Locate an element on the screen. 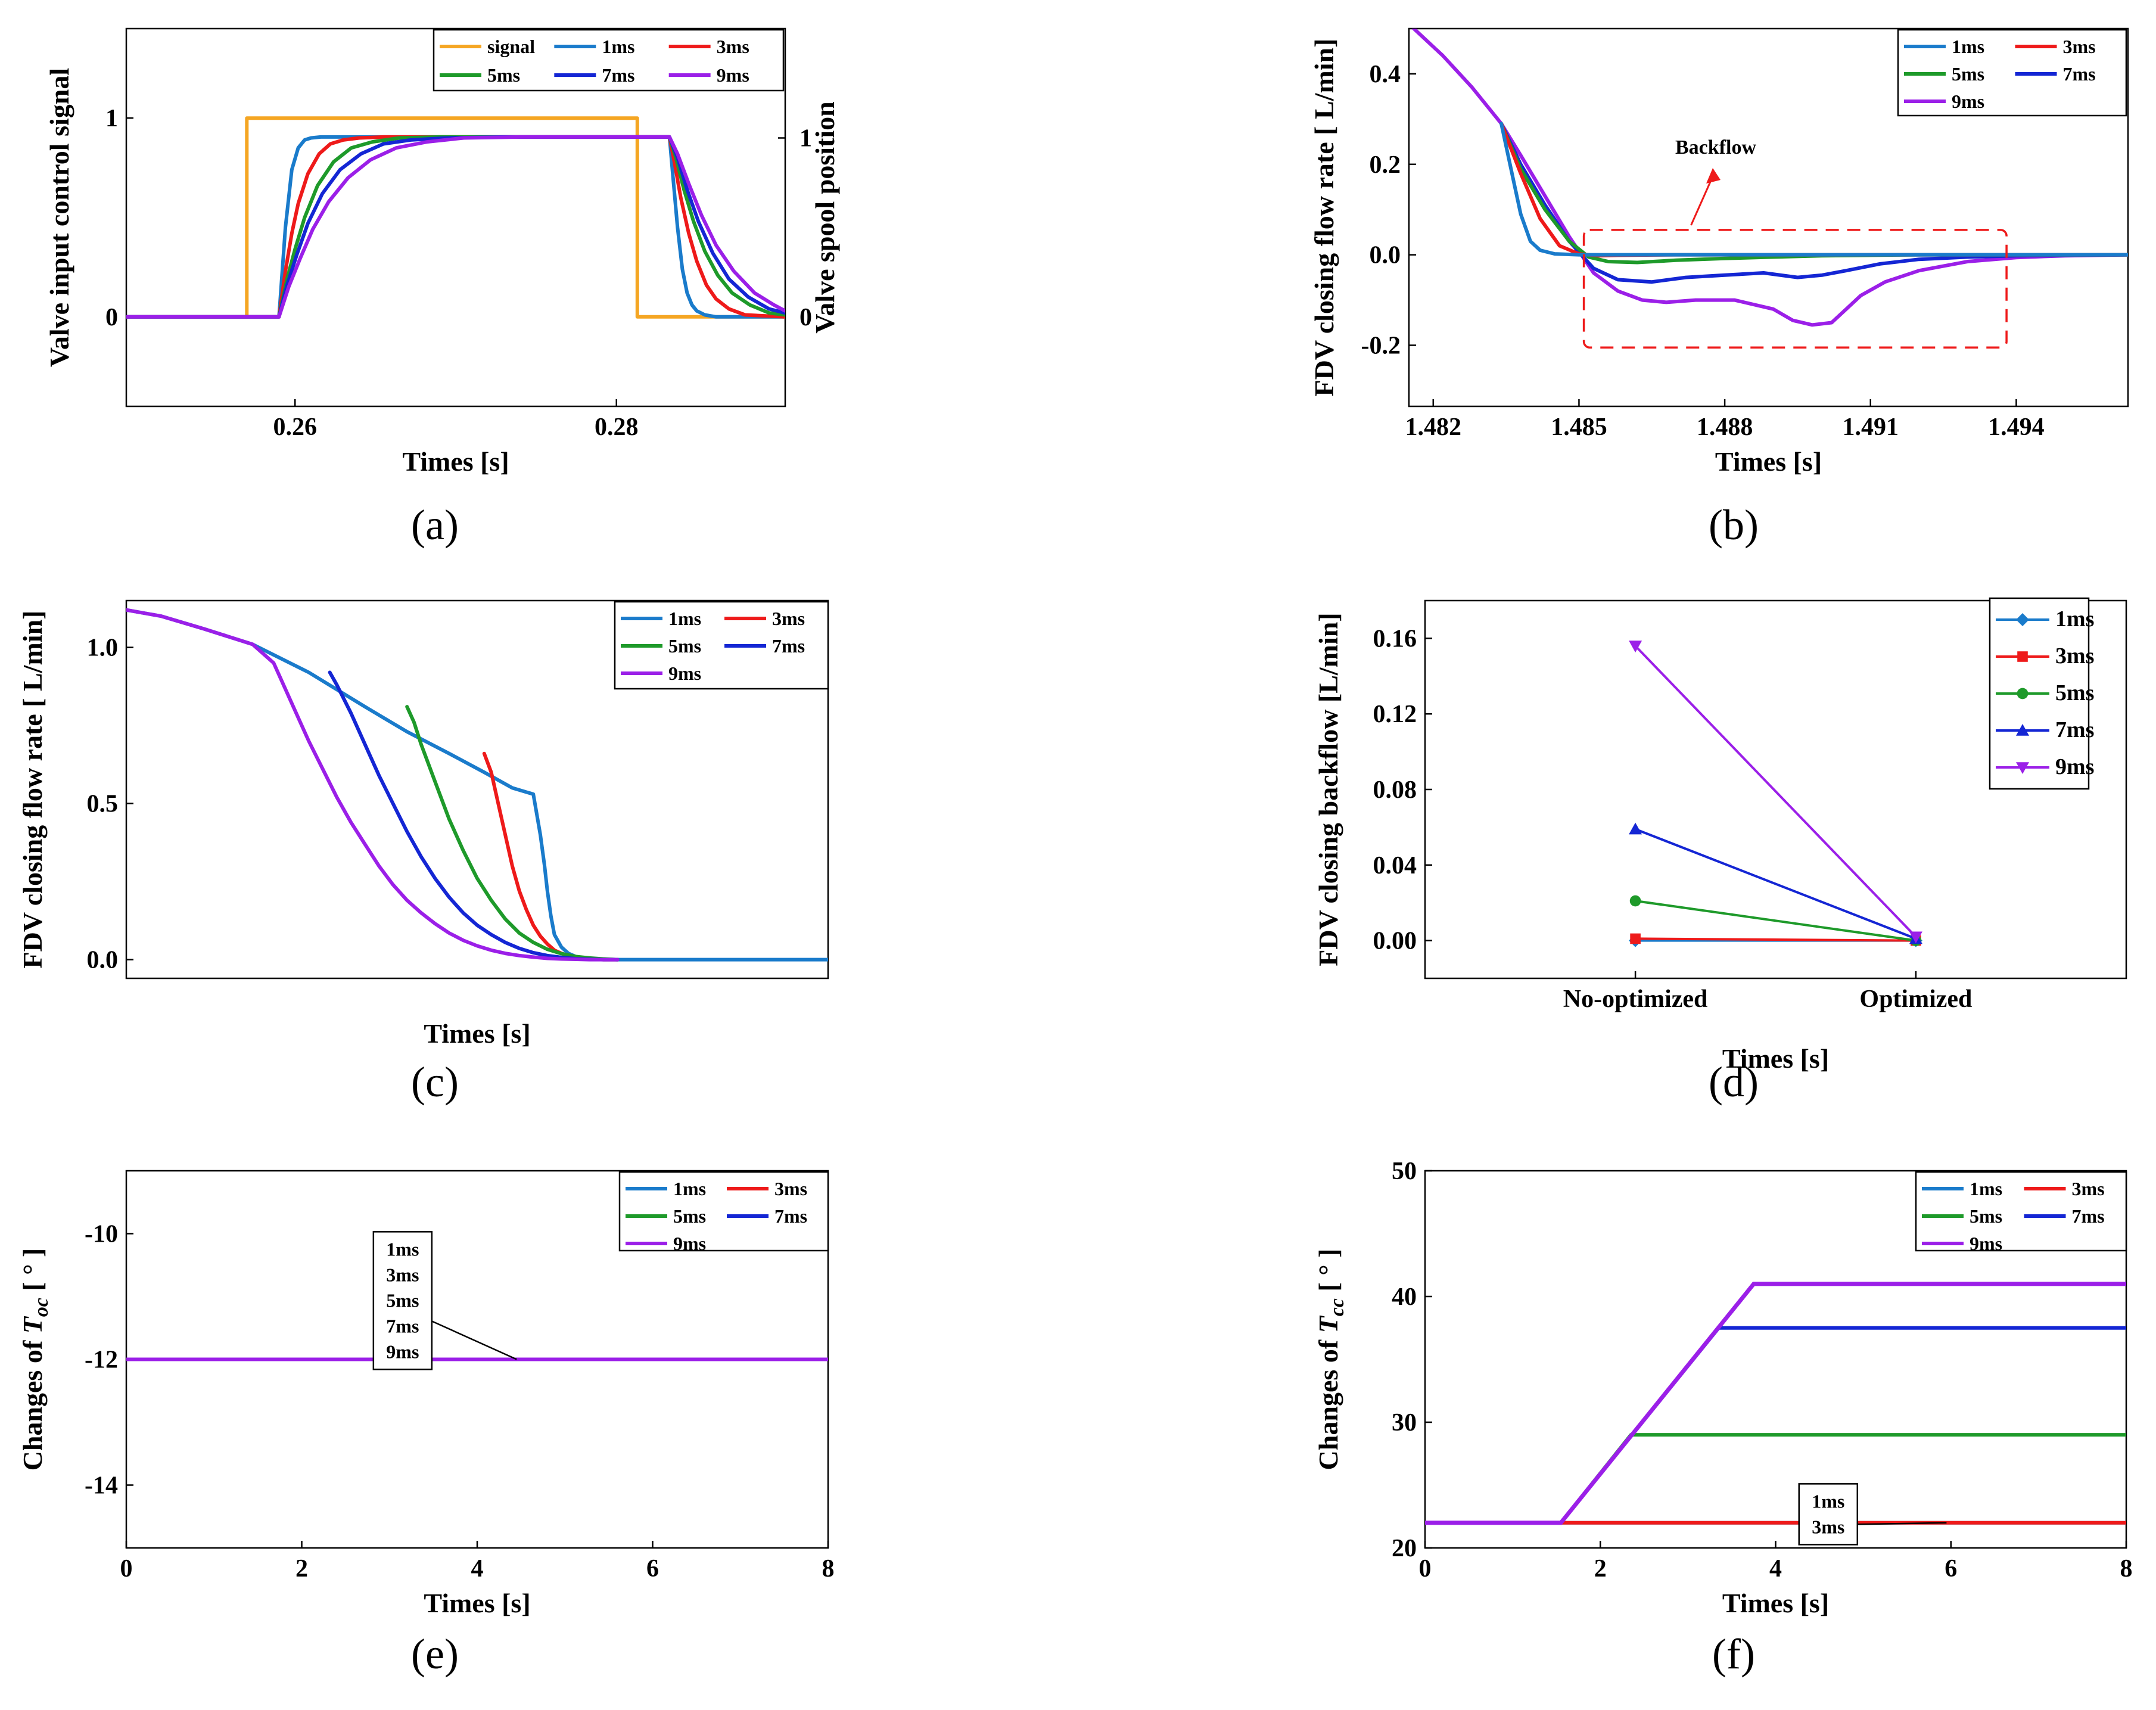 The image size is (2156, 1710). x-tick-label: 0 is located at coordinates (1425, 1568).